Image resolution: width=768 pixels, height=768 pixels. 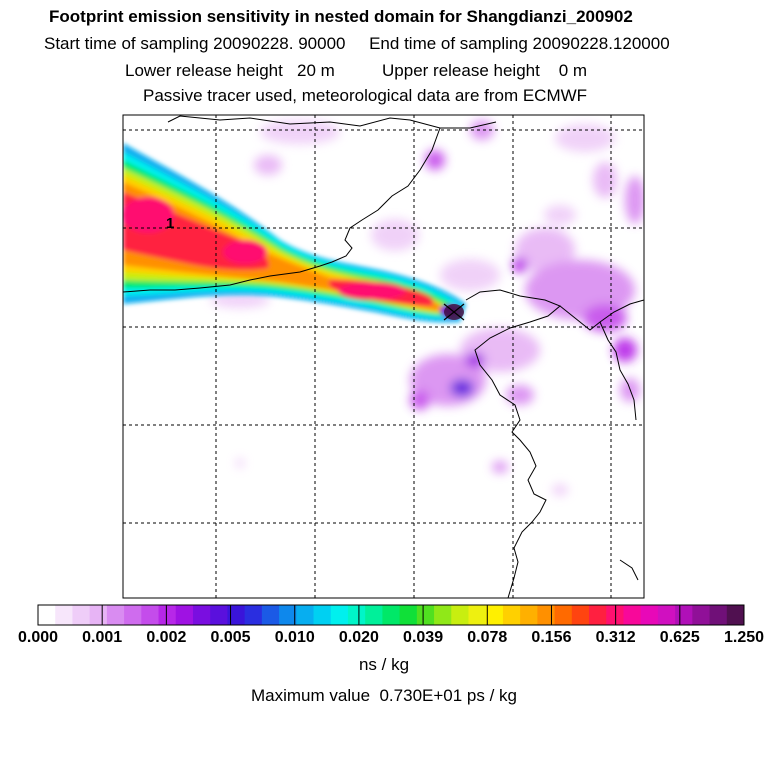 What do you see at coordinates (38, 637) in the screenshot?
I see `colorbar-tick-label: 0.000` at bounding box center [38, 637].